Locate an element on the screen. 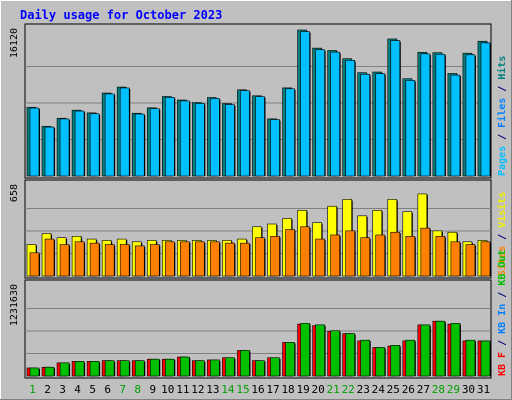  x-tick-label-26: 26 is located at coordinates (408, 389).